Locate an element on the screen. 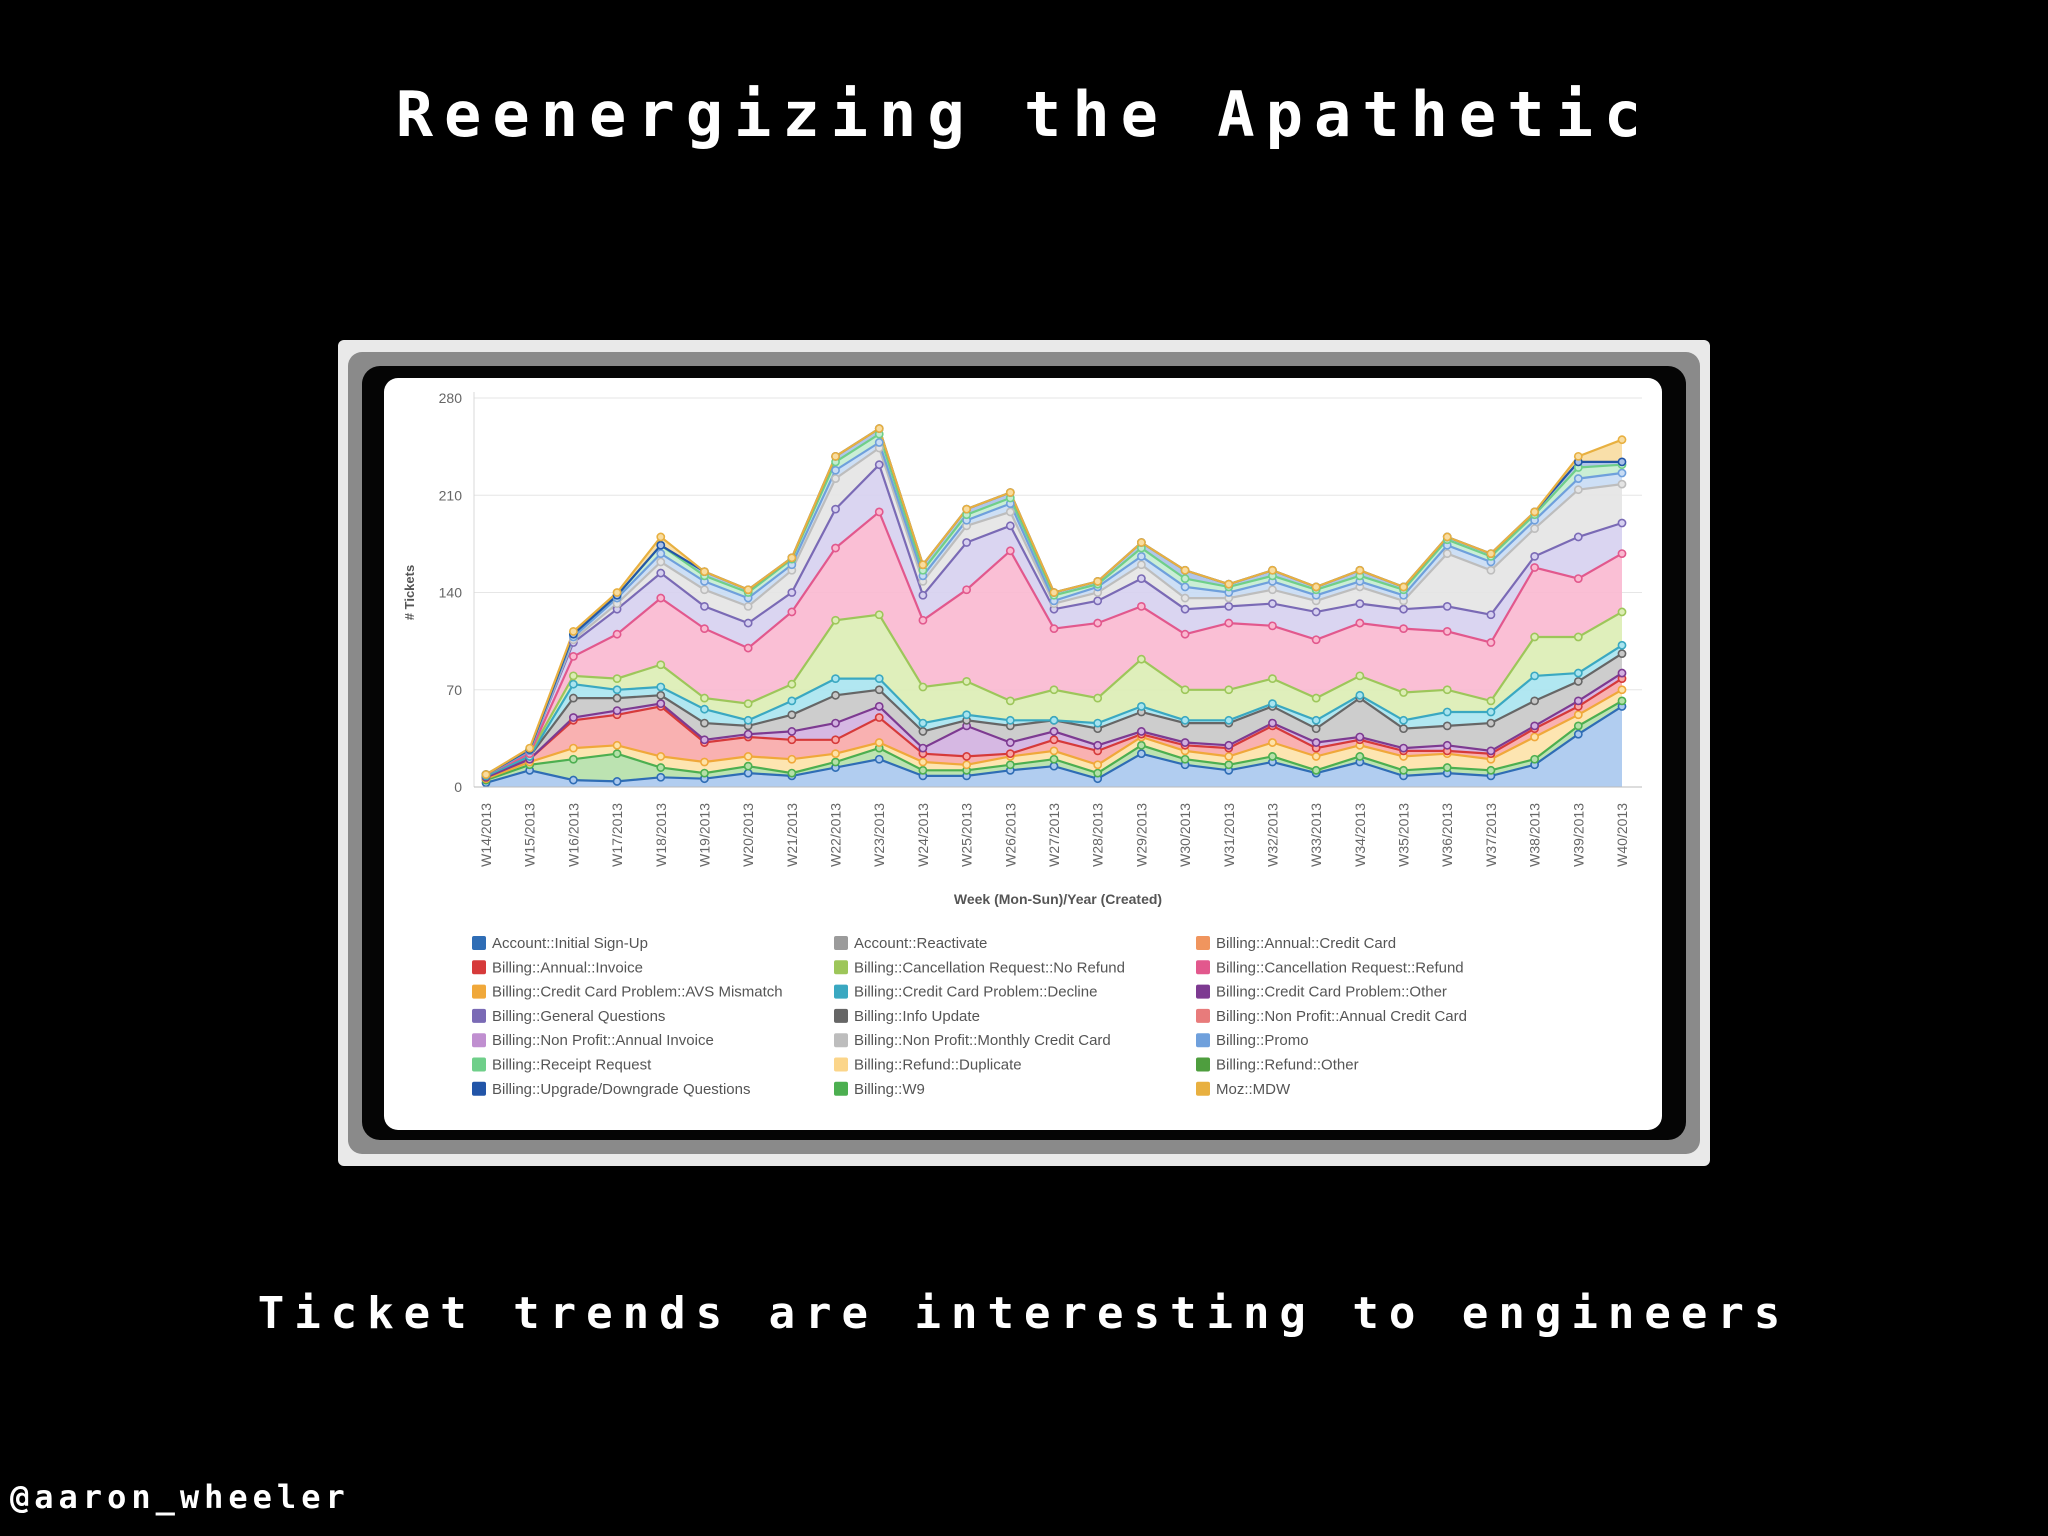 This screenshot has width=2048, height=1536. legend-item: Billing::Info Update is located at coordinates (907, 1016).